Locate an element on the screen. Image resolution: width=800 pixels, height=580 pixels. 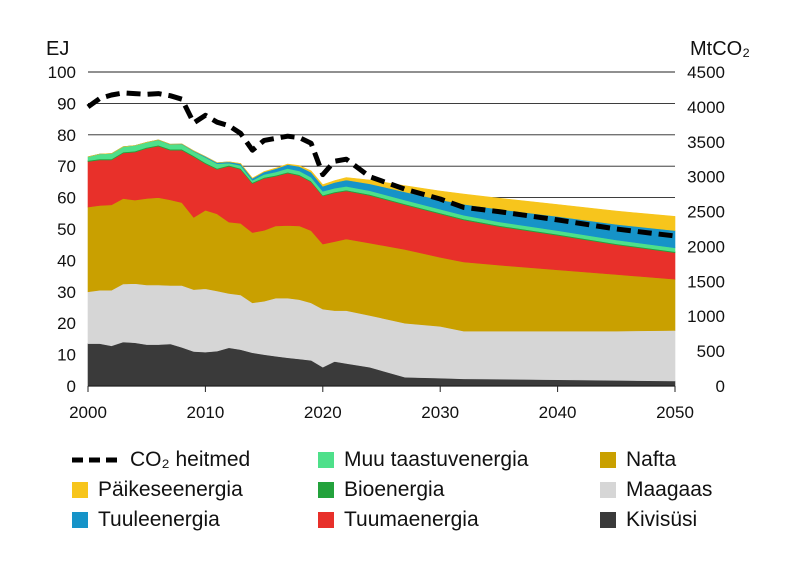
x-tick-label: 2040 is located at coordinates (558, 412).